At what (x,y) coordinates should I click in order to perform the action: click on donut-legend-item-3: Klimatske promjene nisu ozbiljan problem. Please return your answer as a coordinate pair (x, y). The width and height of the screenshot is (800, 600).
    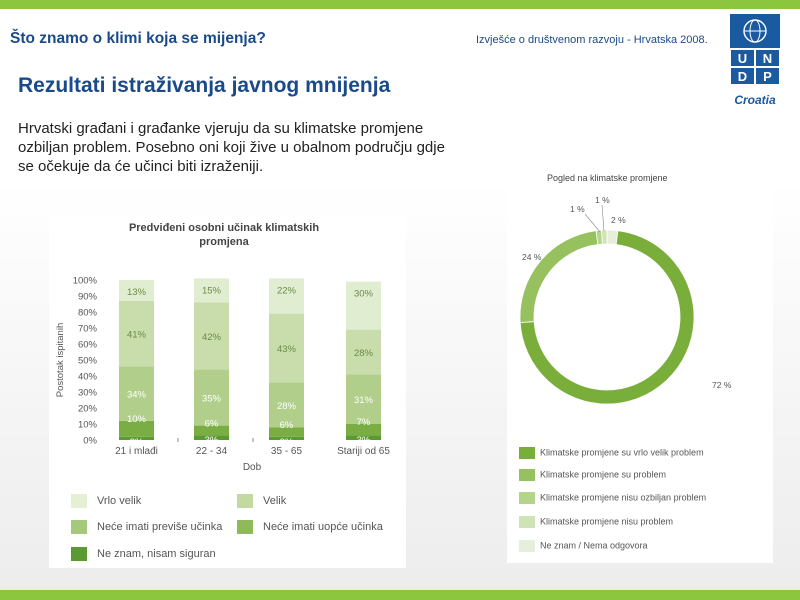
    Looking at the image, I should click on (612, 498).